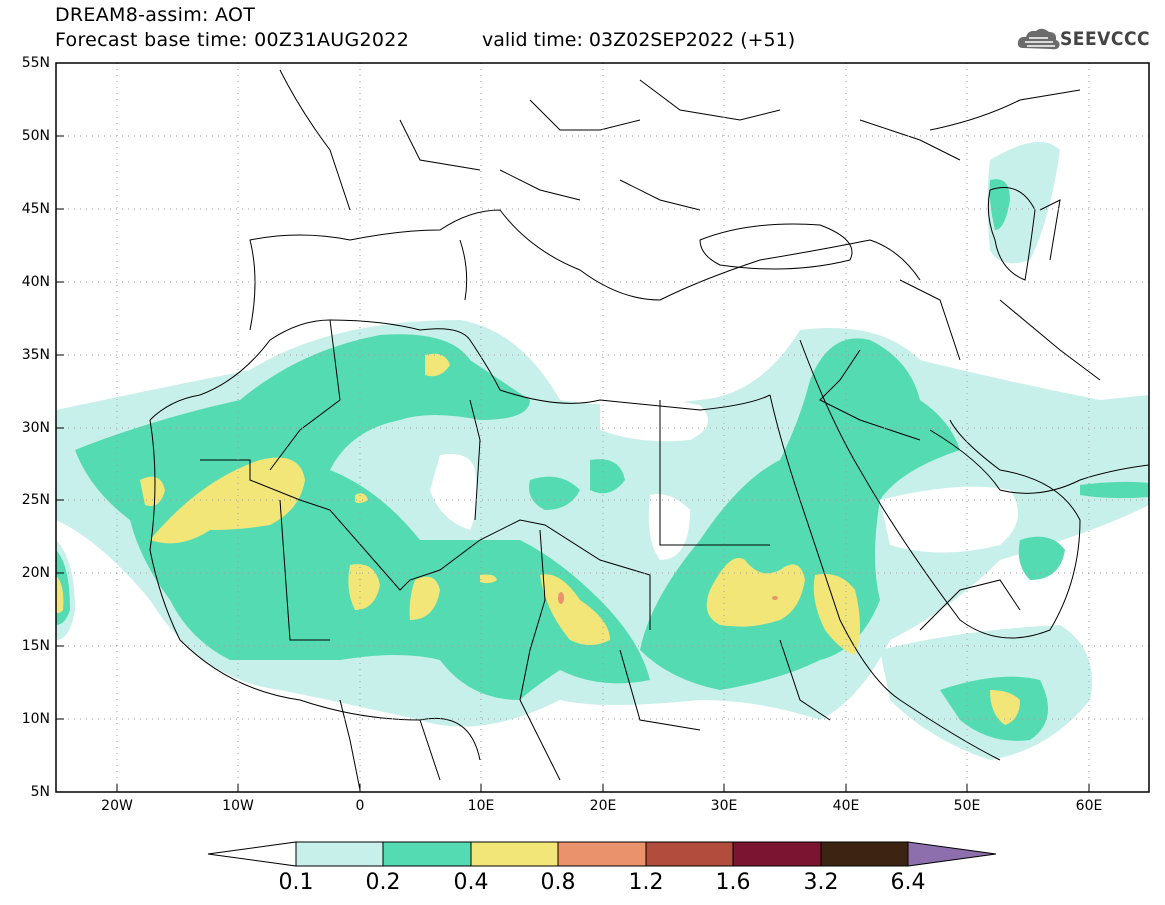 This screenshot has width=1165, height=905. I want to click on colorbar-high-arrow, so click(952, 854).